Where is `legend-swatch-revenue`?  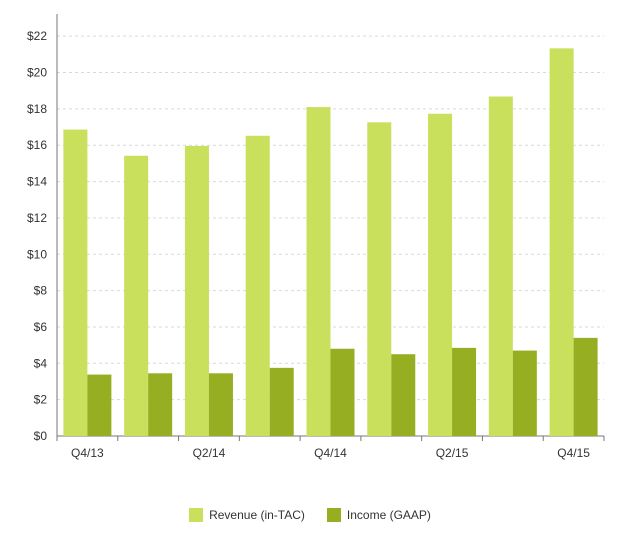
legend-swatch-revenue is located at coordinates (196, 515).